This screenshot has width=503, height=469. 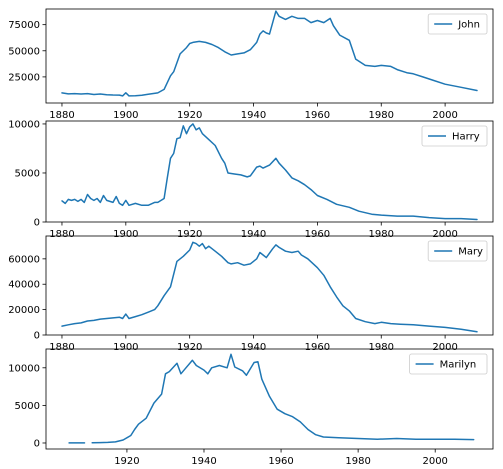 I want to click on y-tick-label: 60000, so click(x=24, y=259).